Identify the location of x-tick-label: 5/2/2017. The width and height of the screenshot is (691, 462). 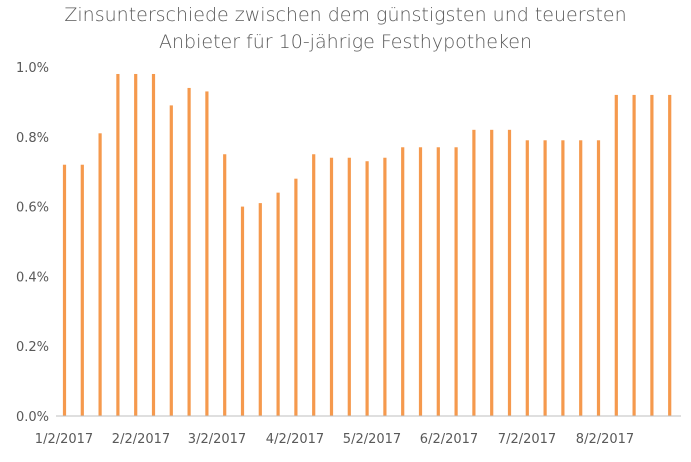
(372, 439).